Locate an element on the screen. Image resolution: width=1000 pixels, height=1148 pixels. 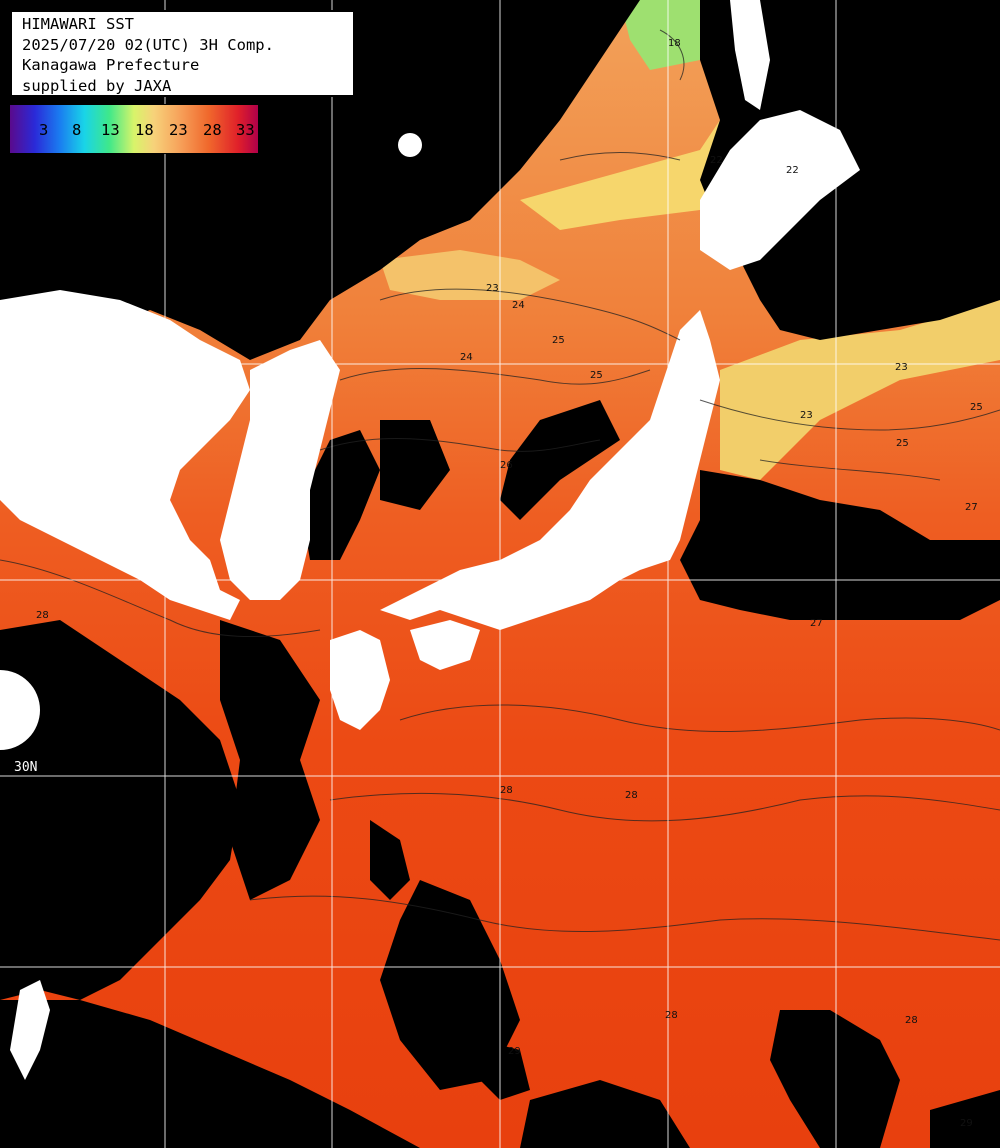
cold-sea-korea is located at coordinates (470, 275).